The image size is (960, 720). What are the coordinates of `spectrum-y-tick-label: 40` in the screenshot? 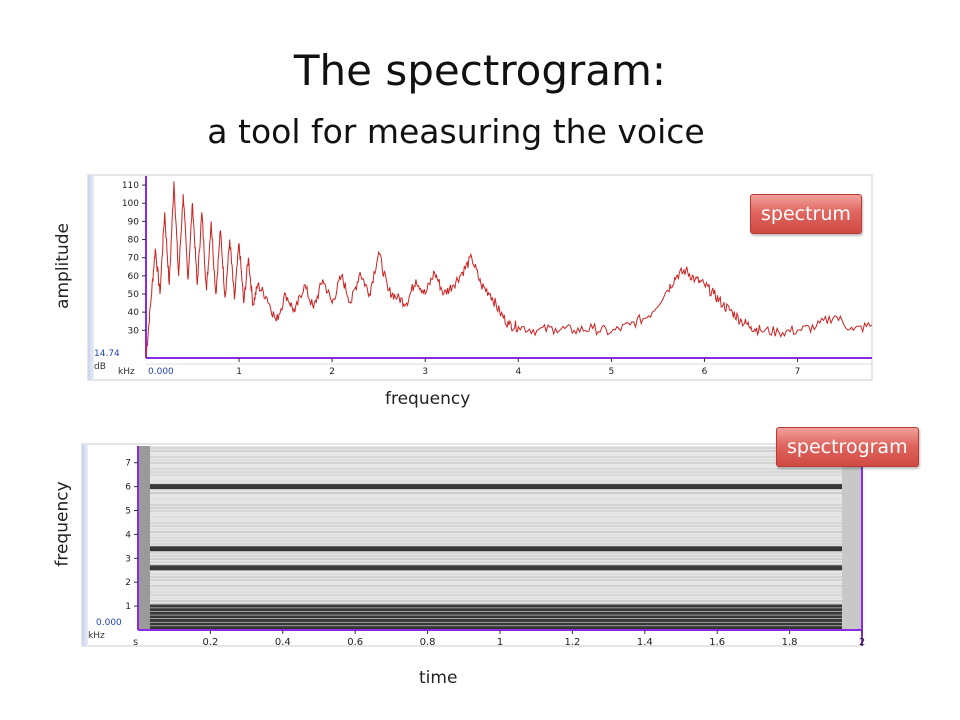 It's located at (134, 313).